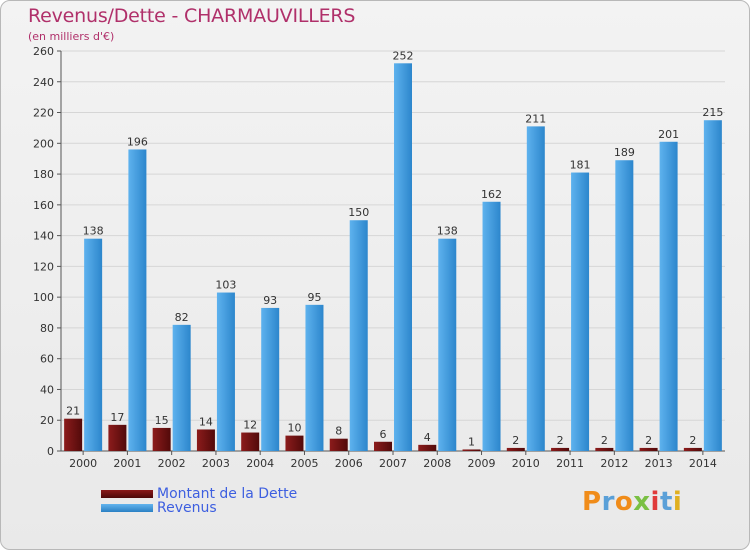 The height and width of the screenshot is (550, 750). Describe the element at coordinates (73, 411) in the screenshot. I see `data-label-debt: 21` at that location.